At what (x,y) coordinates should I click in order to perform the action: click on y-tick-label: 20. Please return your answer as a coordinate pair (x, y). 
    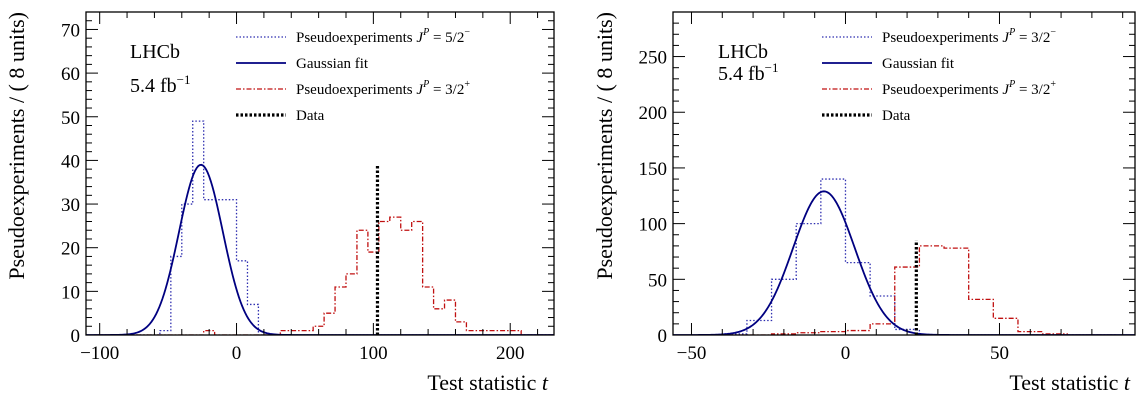
    Looking at the image, I should click on (70, 249).